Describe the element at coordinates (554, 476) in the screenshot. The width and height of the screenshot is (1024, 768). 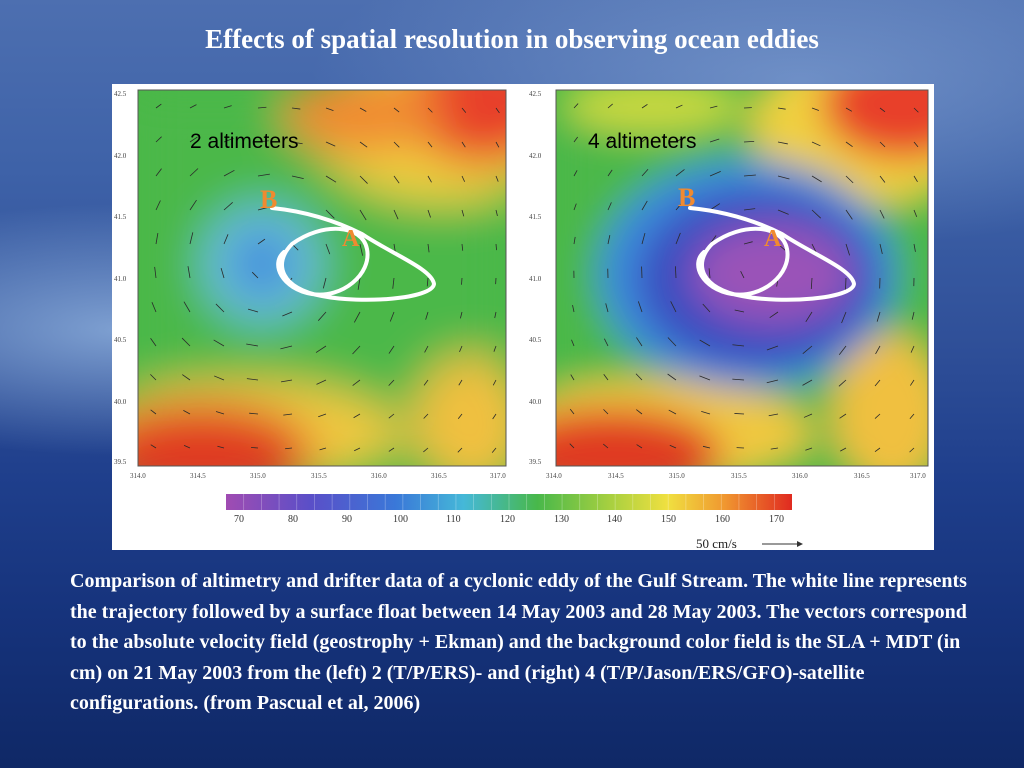
I see `right-x-tick: 314.0` at that location.